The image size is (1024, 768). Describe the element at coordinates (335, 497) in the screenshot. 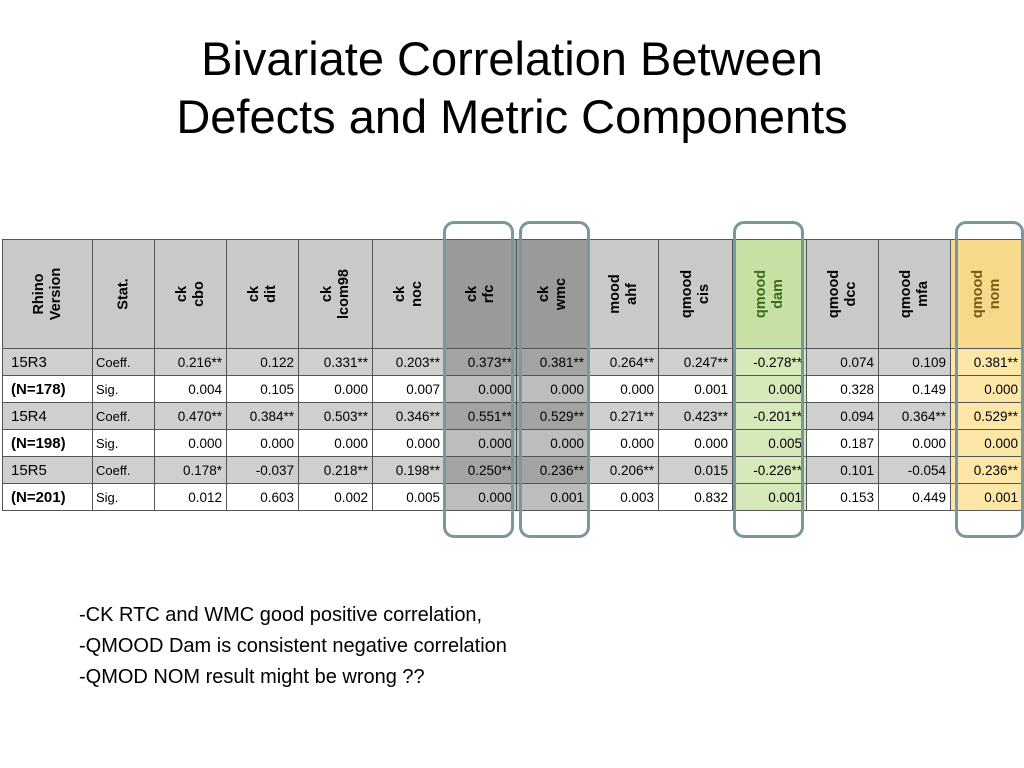

I see `table-cell: 0.002` at that location.